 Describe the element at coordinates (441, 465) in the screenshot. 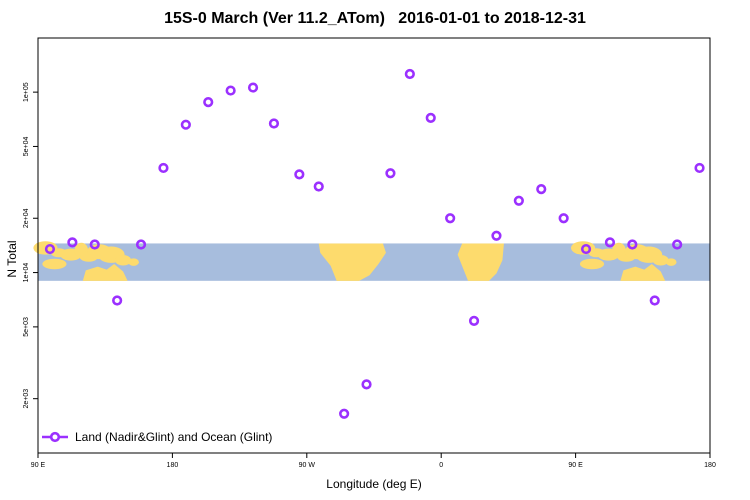

I see `x-tick-label: 0` at that location.